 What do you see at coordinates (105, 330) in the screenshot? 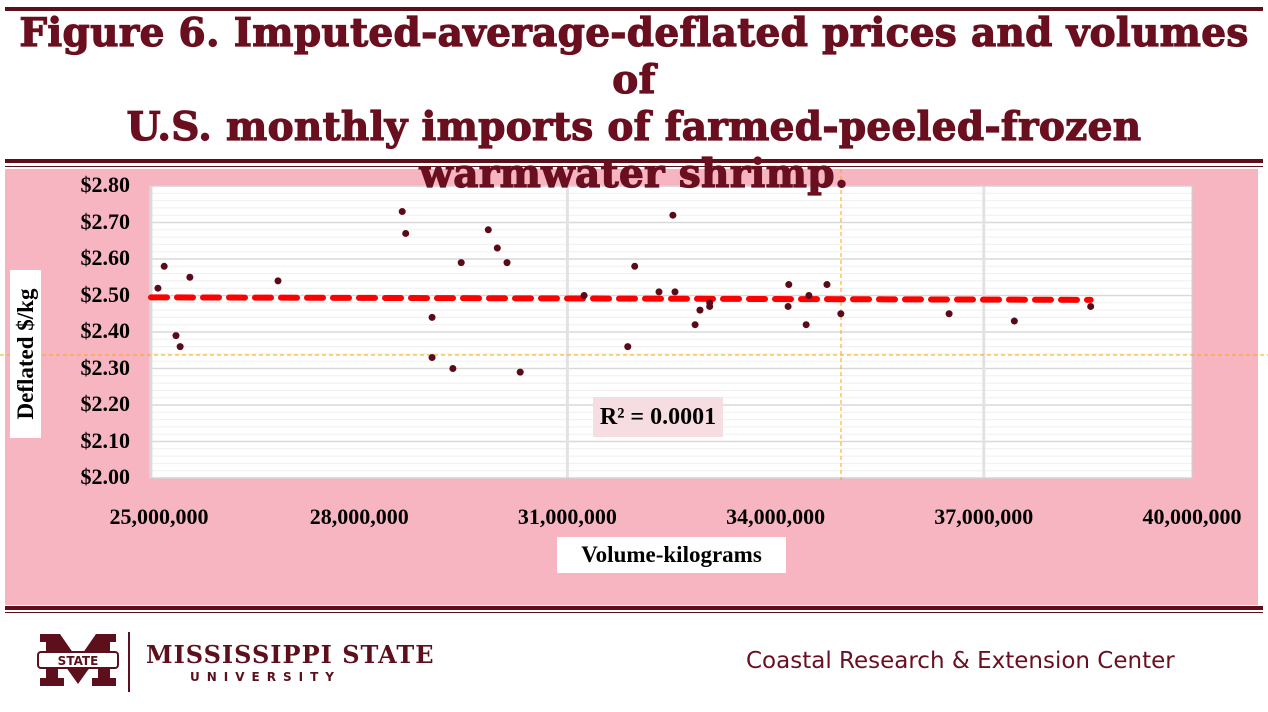
I see `y-tick-label: $2.40` at bounding box center [105, 330].